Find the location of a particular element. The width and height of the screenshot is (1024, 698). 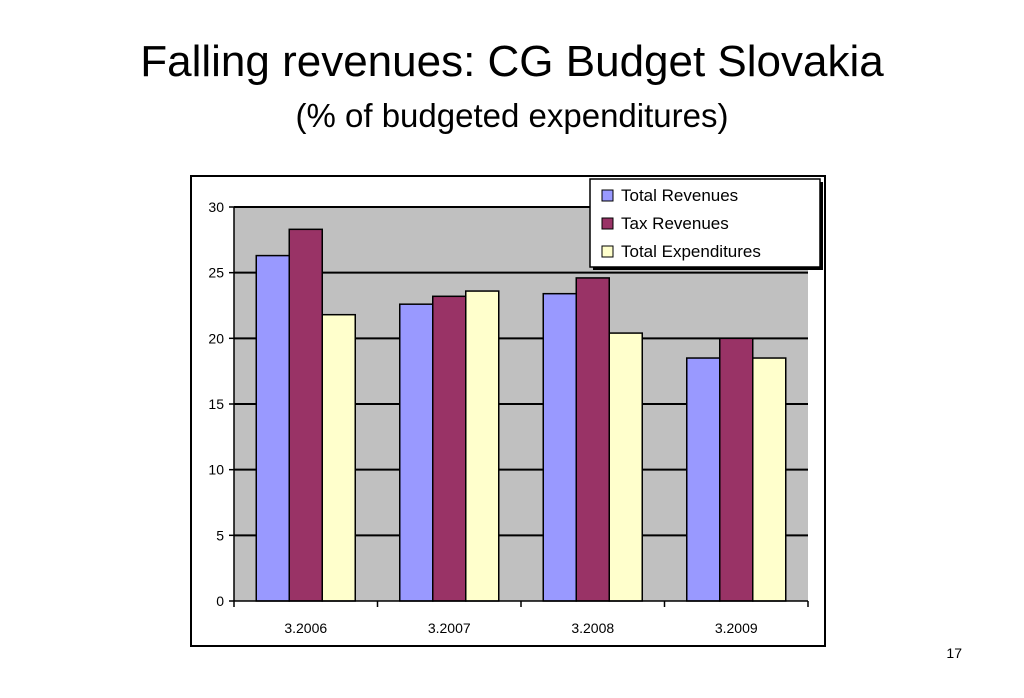

bar-tax-revenues-3.2009 is located at coordinates (736, 469).